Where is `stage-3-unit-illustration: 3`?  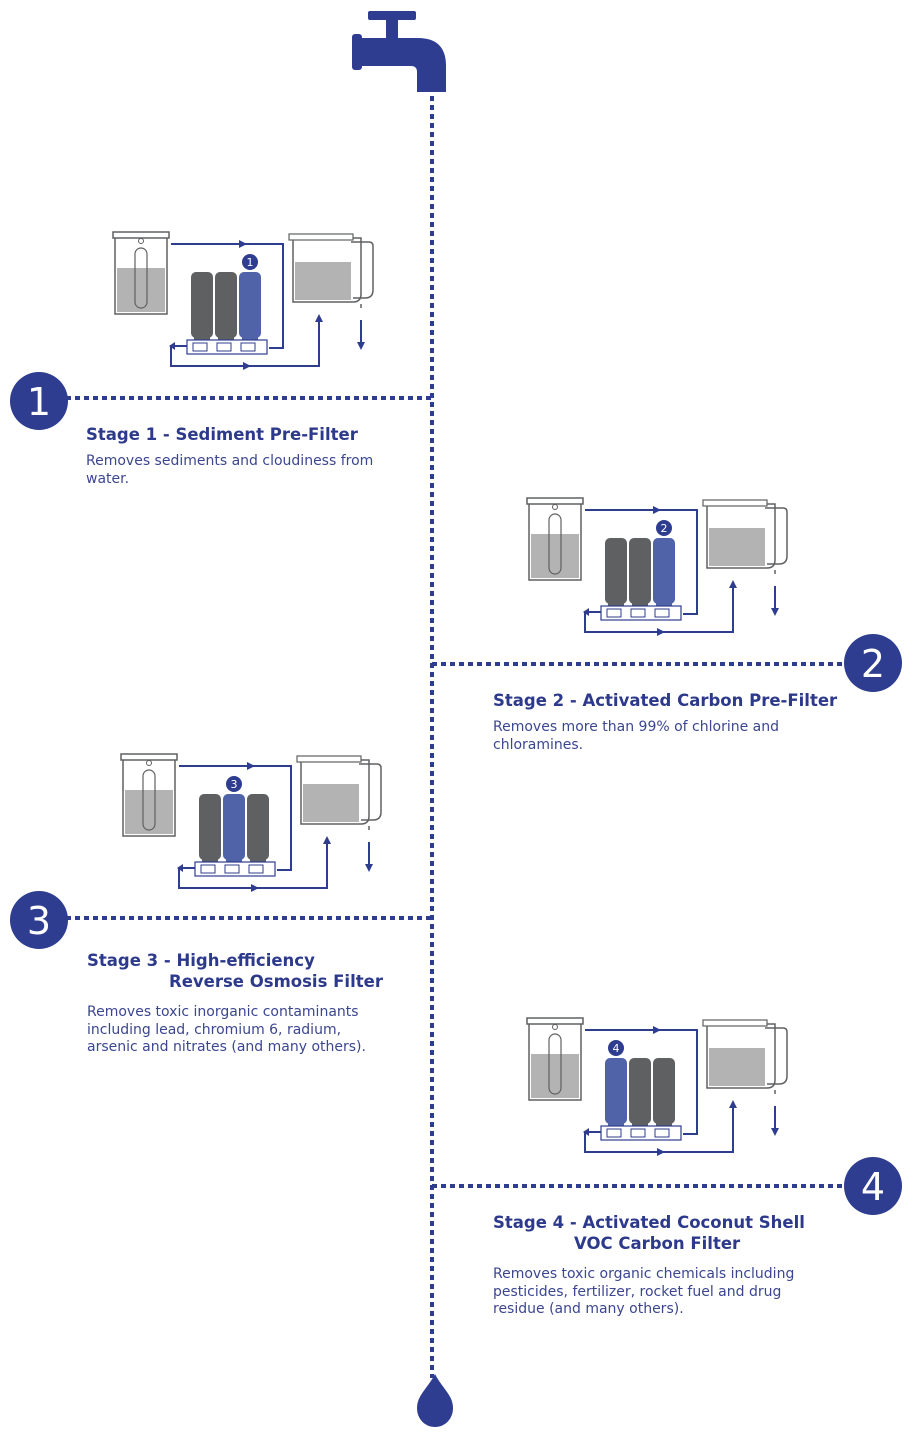
stage-3-unit-illustration: 3 is located at coordinates (251, 822).